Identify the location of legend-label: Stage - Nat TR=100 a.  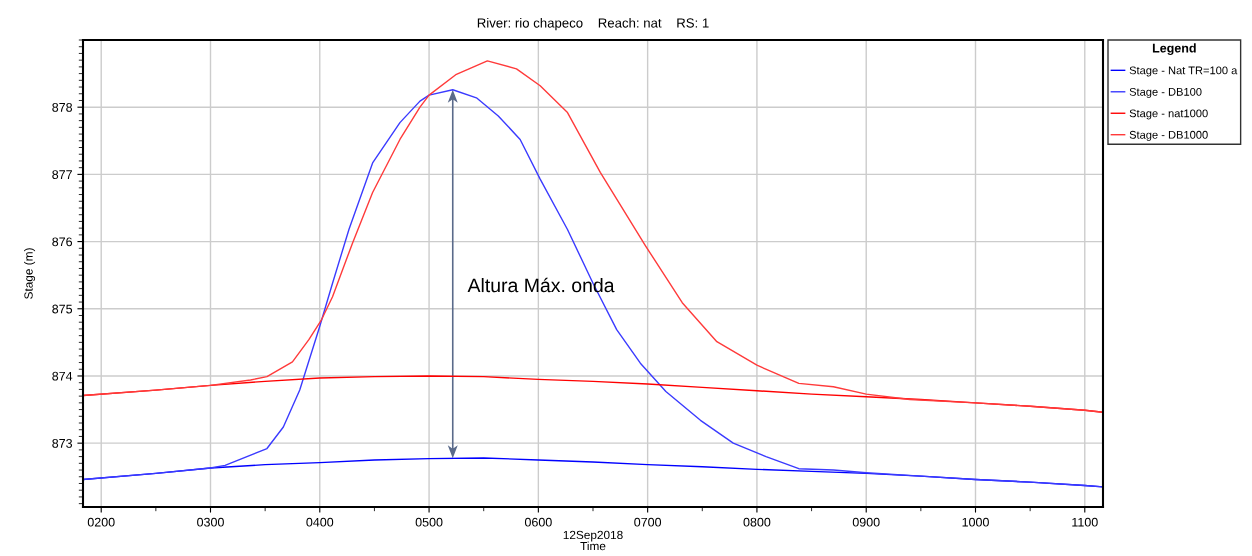
(1183, 71).